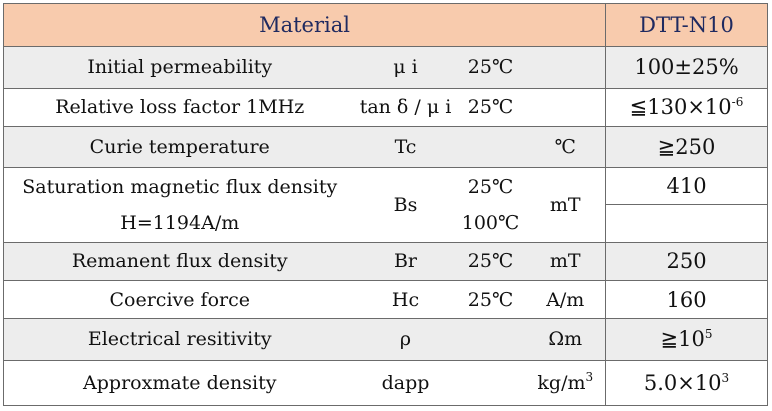 Image resolution: width=772 pixels, height=411 pixels. What do you see at coordinates (405, 339) in the screenshot?
I see `symbol-cell: ρ` at bounding box center [405, 339].